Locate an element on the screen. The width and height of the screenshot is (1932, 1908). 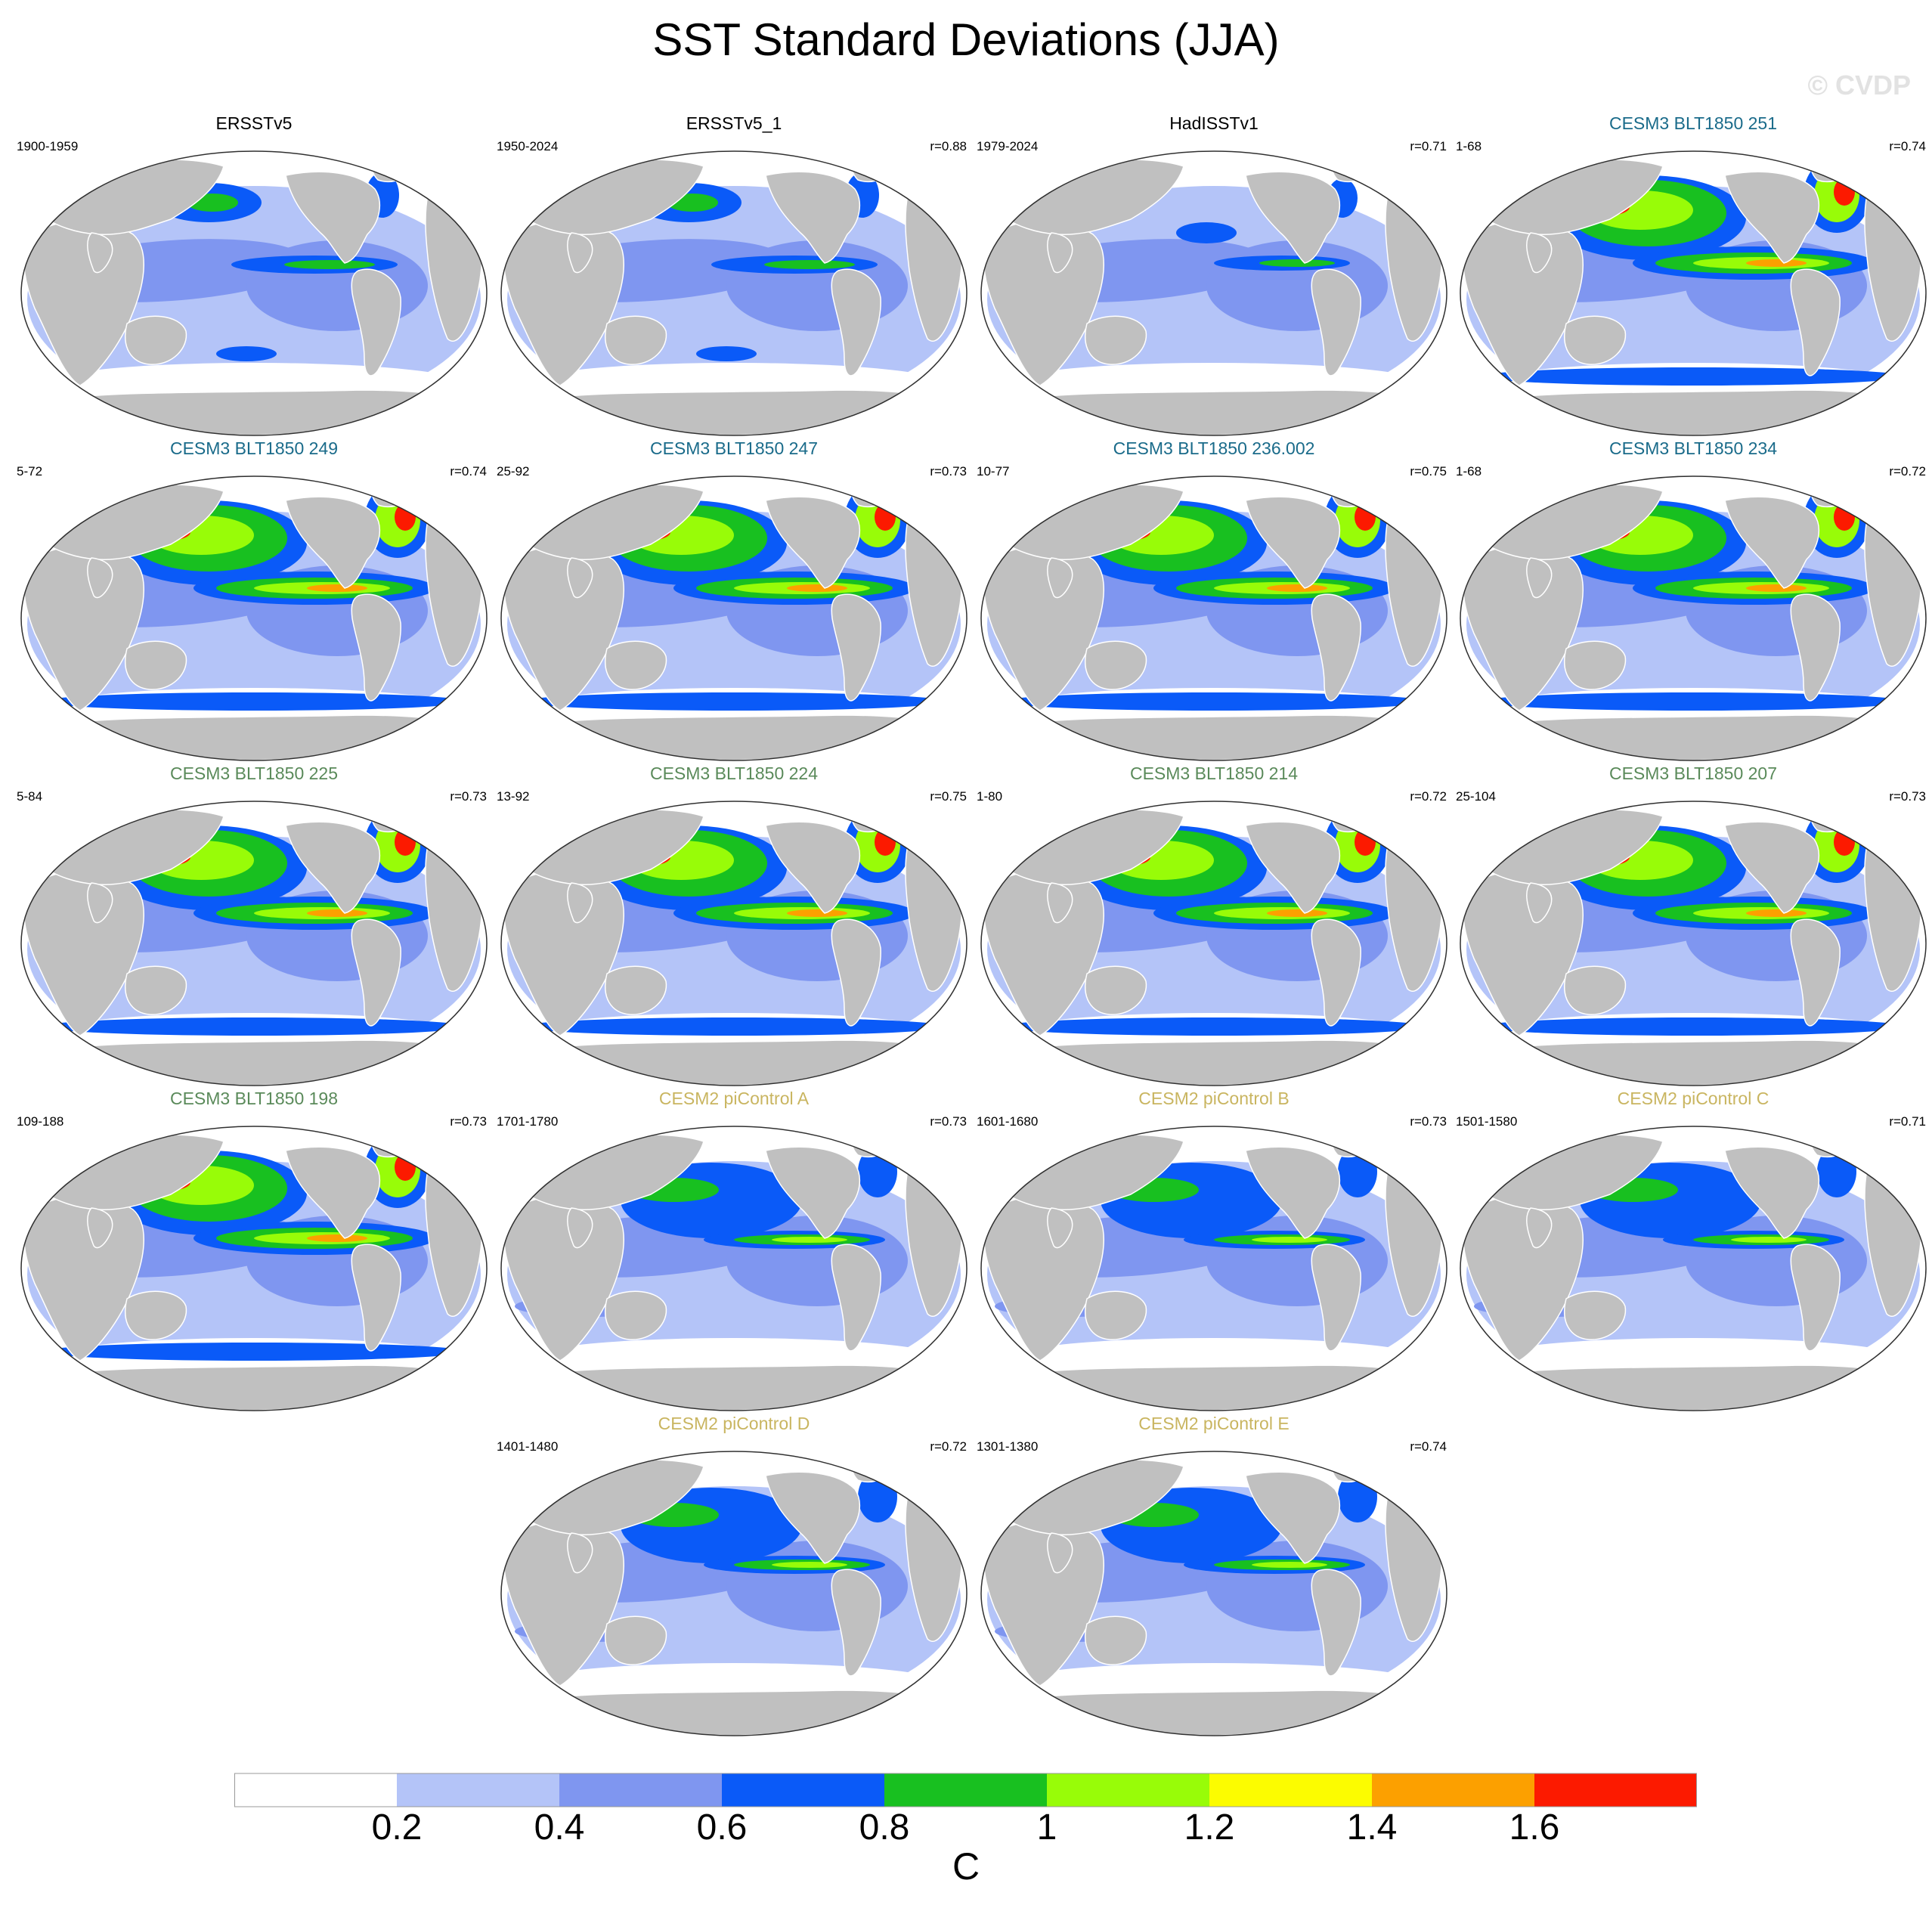
panel-title: CESM2 piControl B is located at coordinates (1214, 1099).